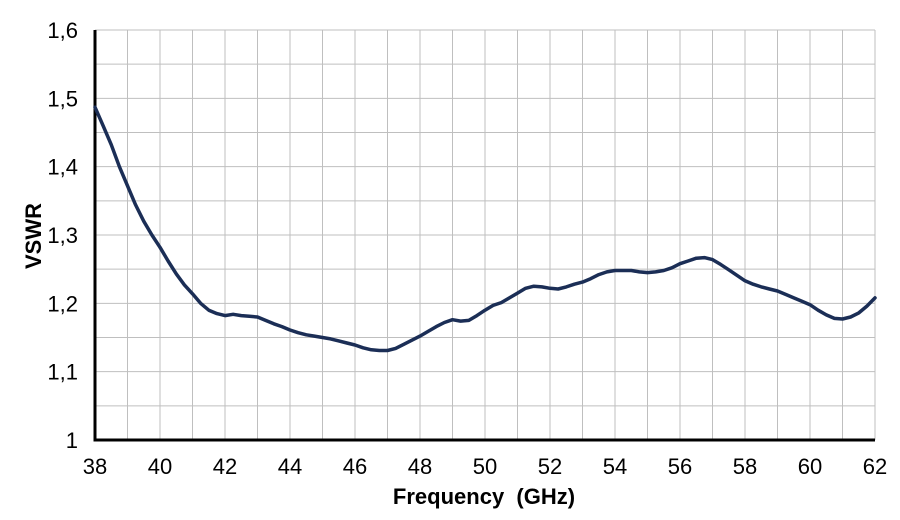 The image size is (900, 520). What do you see at coordinates (745, 466) in the screenshot?
I see `x-tick-label: 58` at bounding box center [745, 466].